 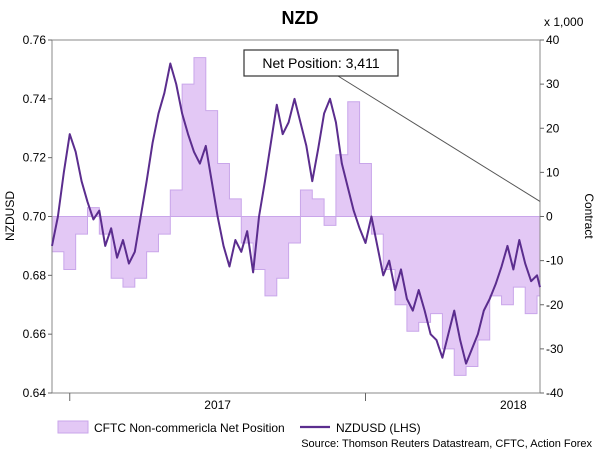 What do you see at coordinates (35, 158) in the screenshot?
I see `left-tick-label: 0.72` at bounding box center [35, 158].